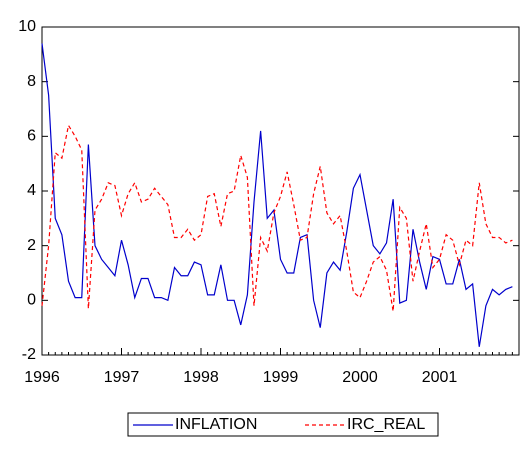 The height and width of the screenshot is (463, 520). Describe the element at coordinates (281, 377) in the screenshot. I see `x-tick-label: 1999` at that location.